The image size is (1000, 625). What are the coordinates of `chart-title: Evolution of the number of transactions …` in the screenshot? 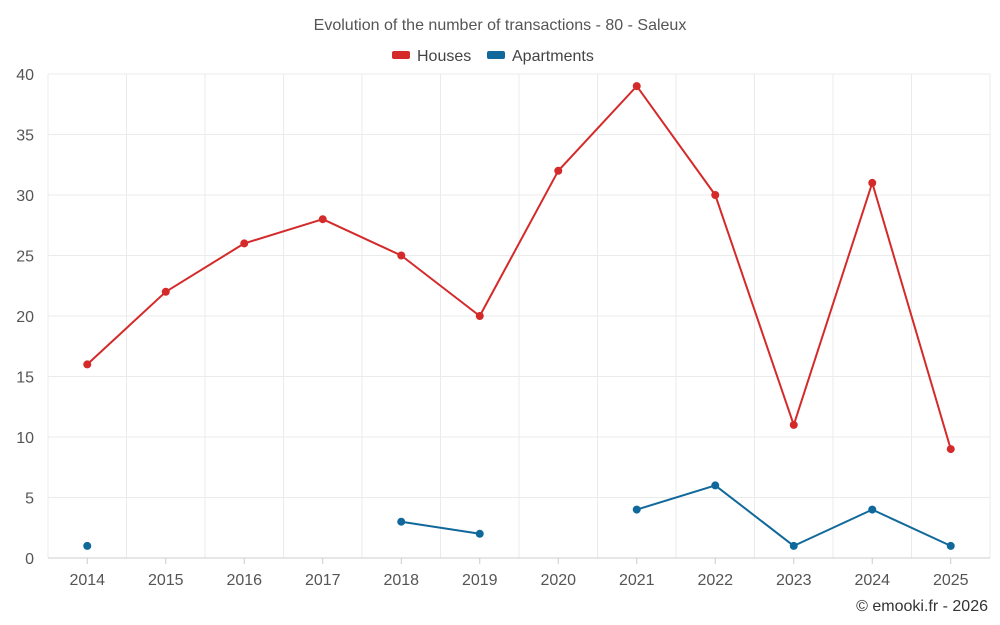 It's located at (500, 25).